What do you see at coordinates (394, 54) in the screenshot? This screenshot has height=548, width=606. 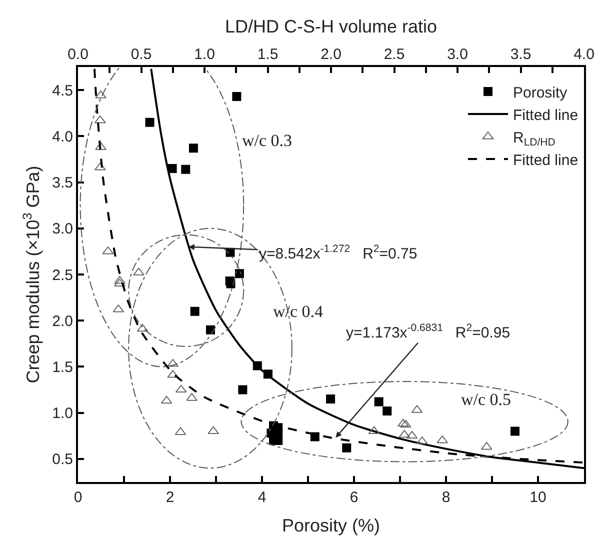 I see `x2-tick-label: 2.5` at bounding box center [394, 54].